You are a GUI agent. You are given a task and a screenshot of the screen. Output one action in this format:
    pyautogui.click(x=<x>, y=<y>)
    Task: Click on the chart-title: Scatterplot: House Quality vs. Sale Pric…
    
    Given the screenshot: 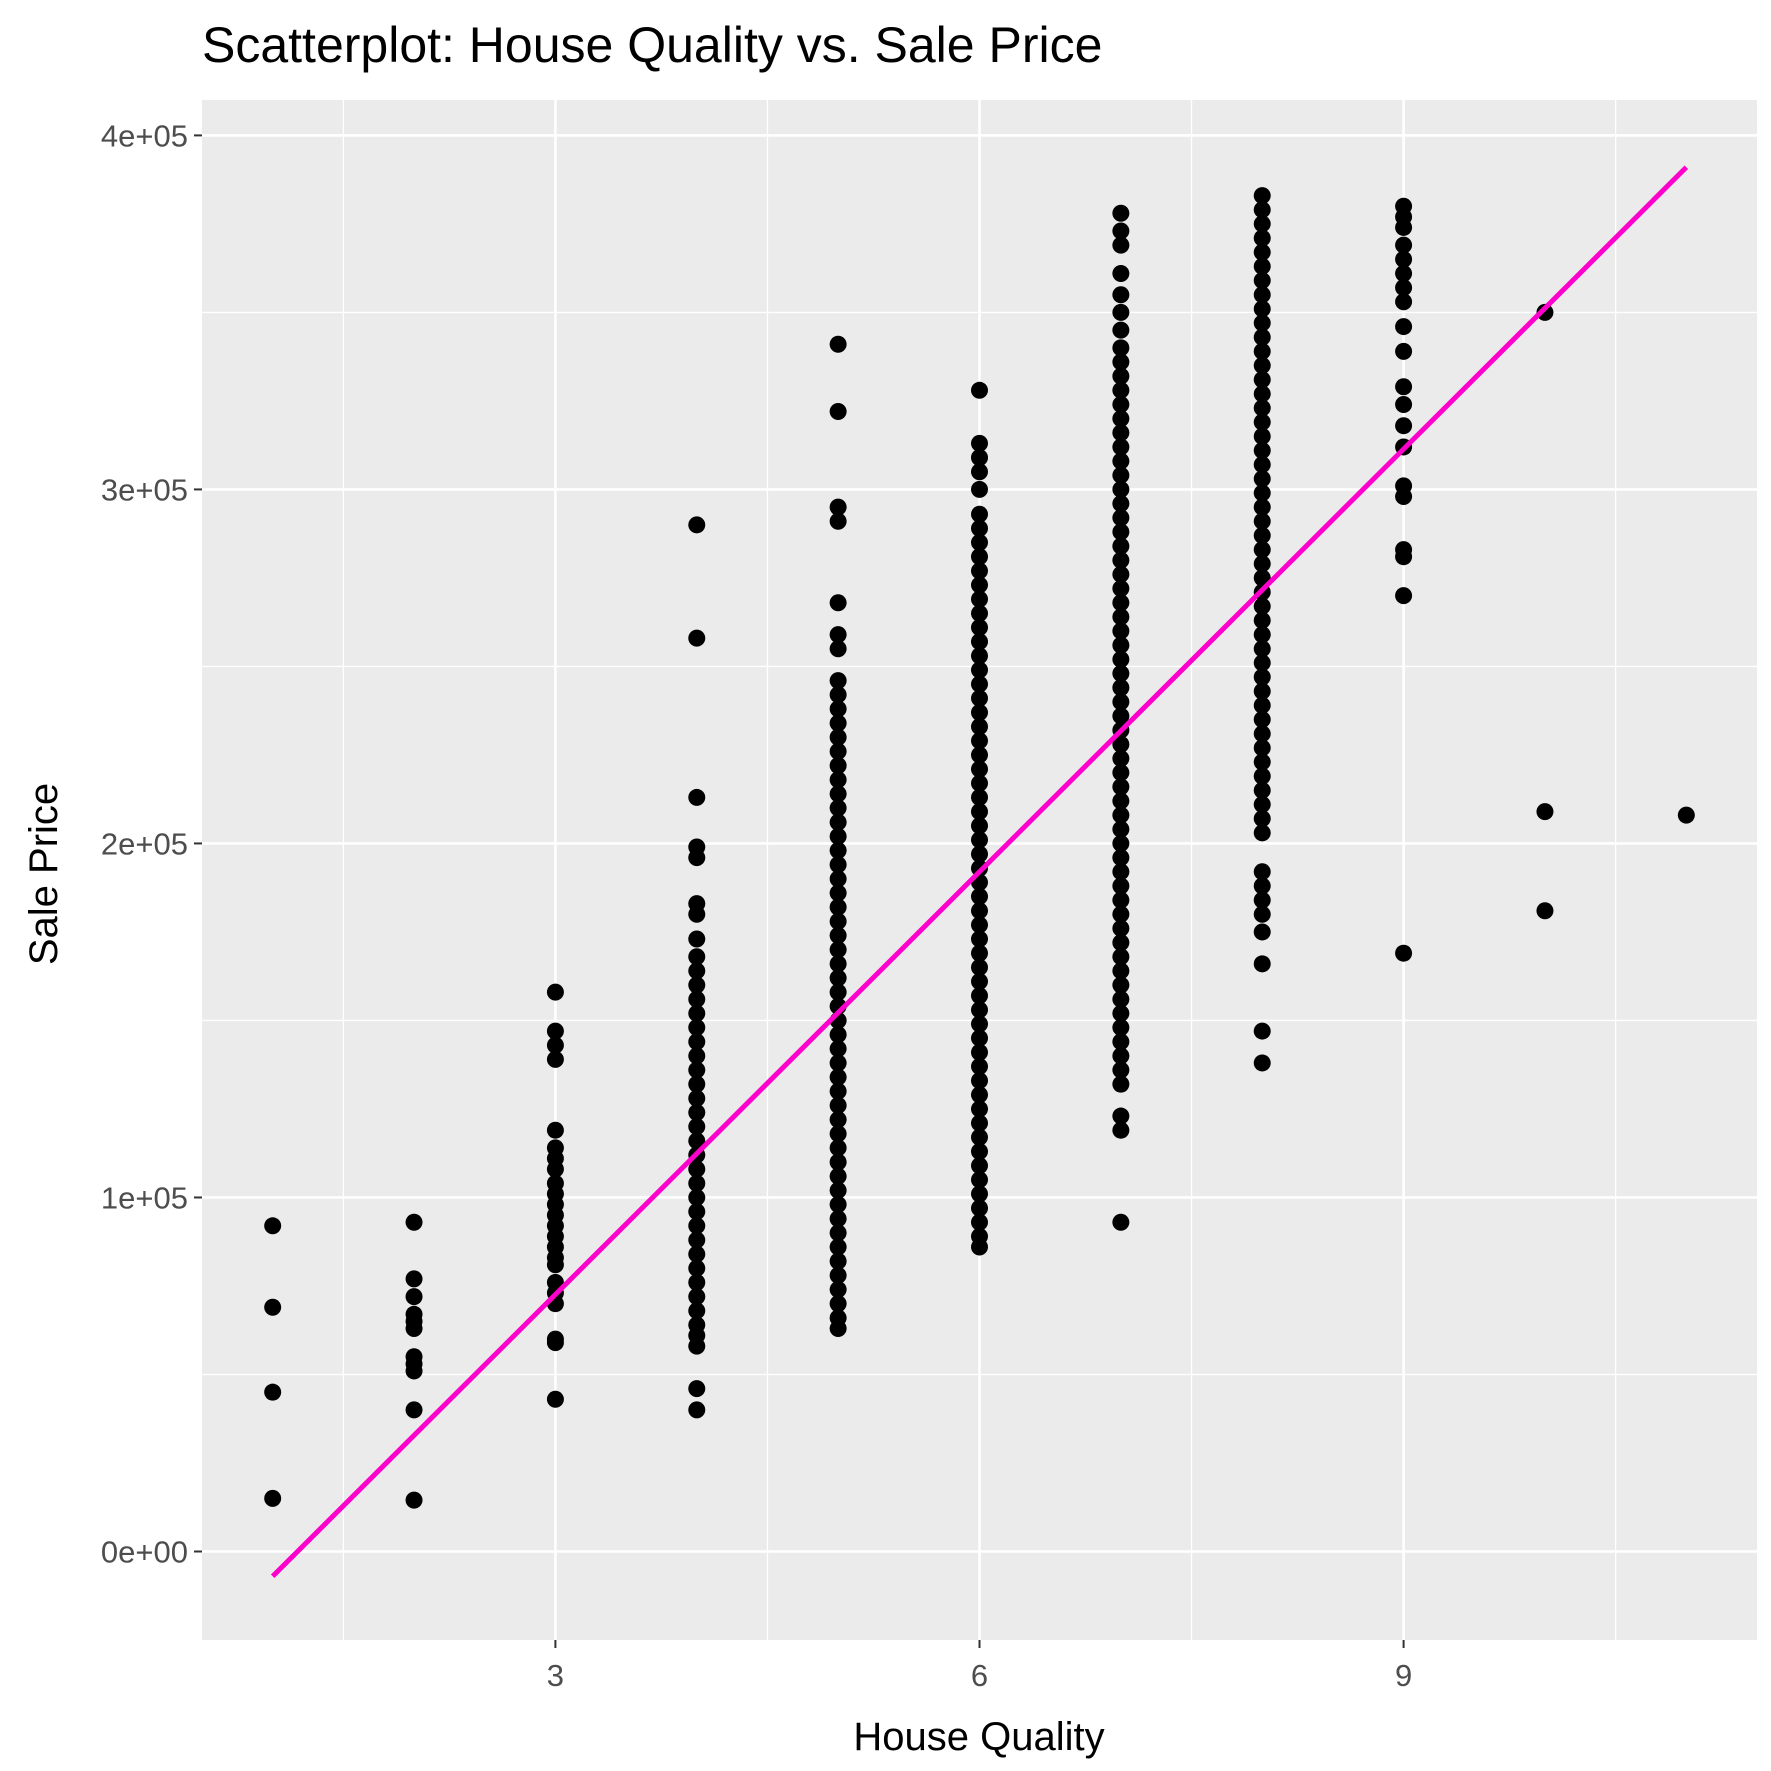 What is the action you would take?
    pyautogui.click(x=652, y=45)
    